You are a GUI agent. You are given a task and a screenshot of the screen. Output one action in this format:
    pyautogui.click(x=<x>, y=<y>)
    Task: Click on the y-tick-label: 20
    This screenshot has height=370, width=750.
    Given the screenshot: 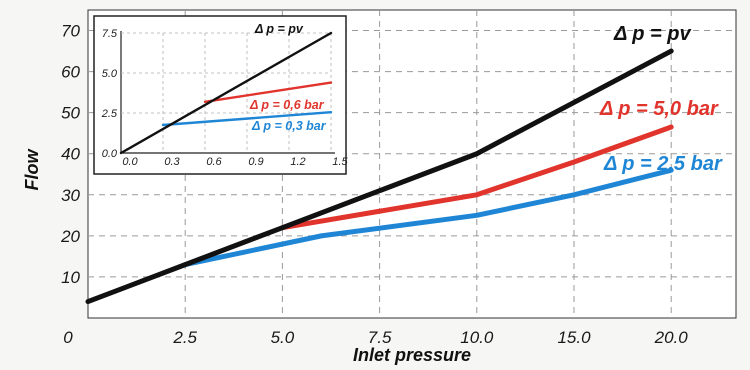 What is the action you would take?
    pyautogui.click(x=70, y=236)
    